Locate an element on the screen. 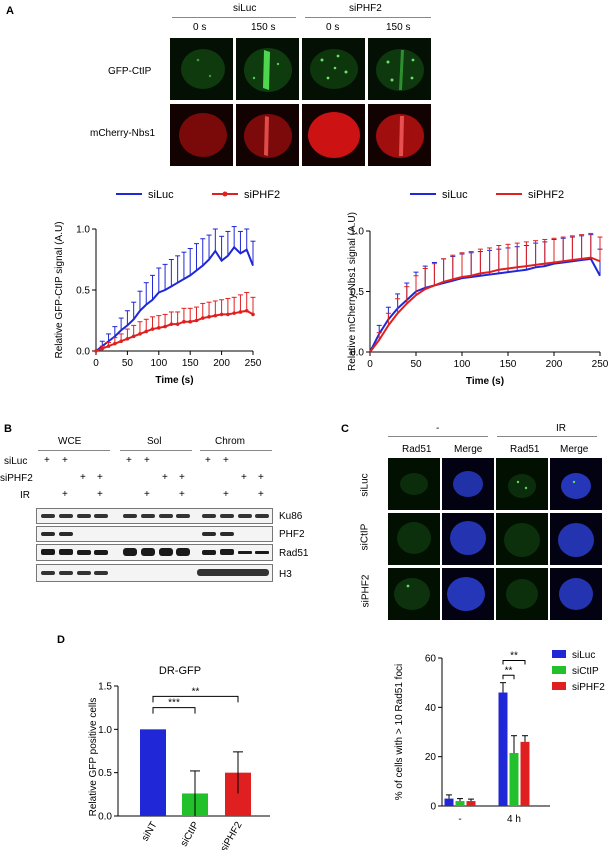 The width and height of the screenshot is (610, 850). condition-label-siluc: siLuc is located at coordinates (16, 461).